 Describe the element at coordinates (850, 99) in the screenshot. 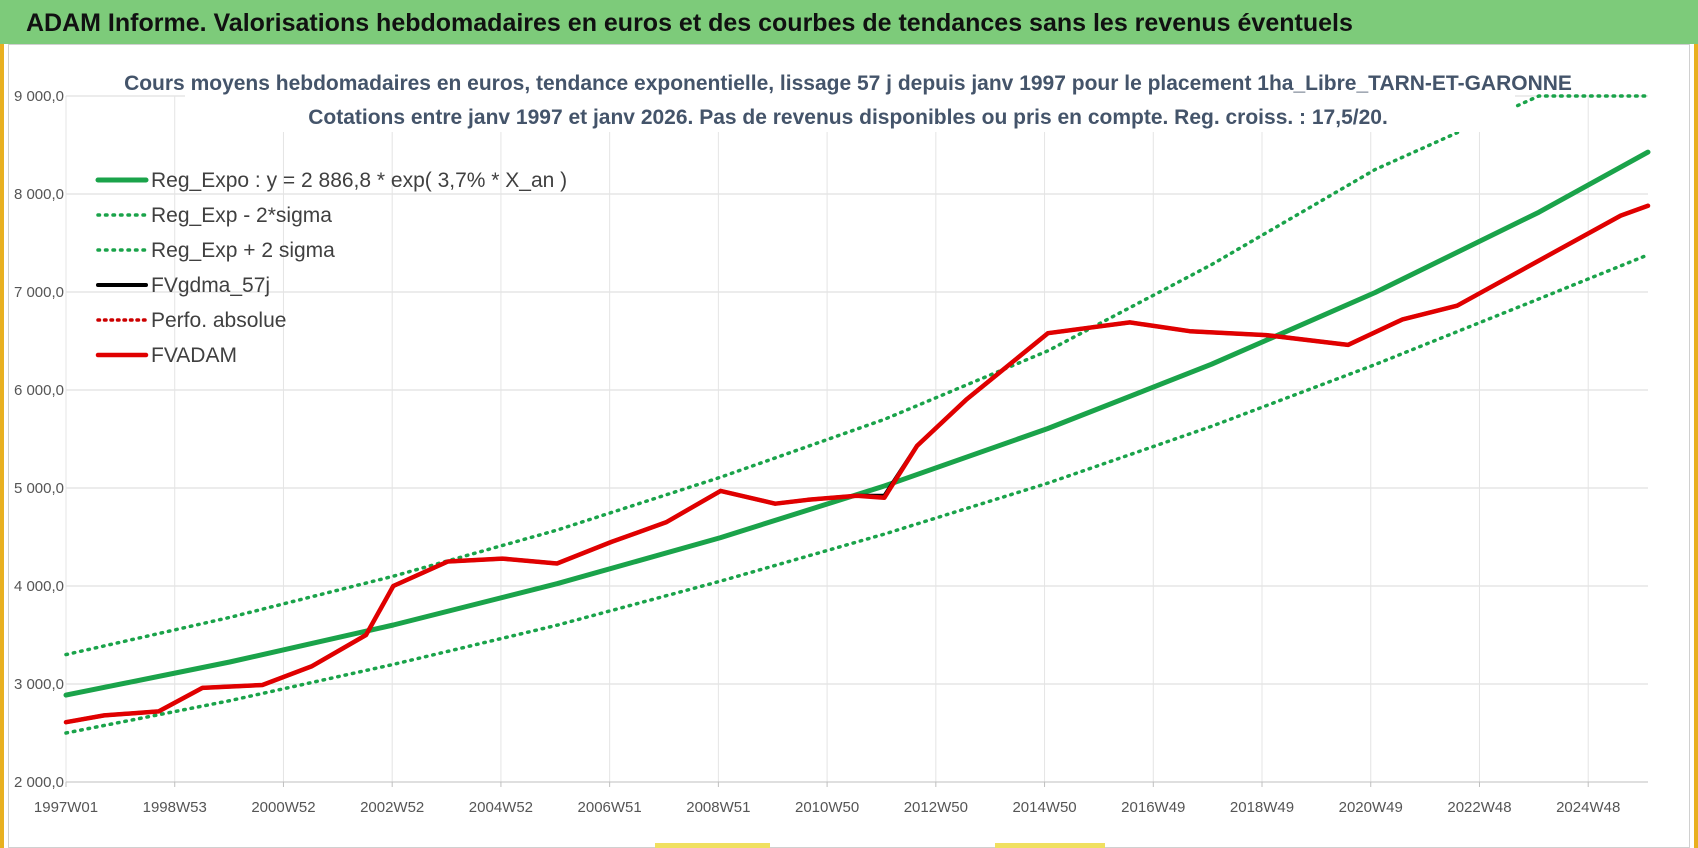

I see `title-background` at that location.